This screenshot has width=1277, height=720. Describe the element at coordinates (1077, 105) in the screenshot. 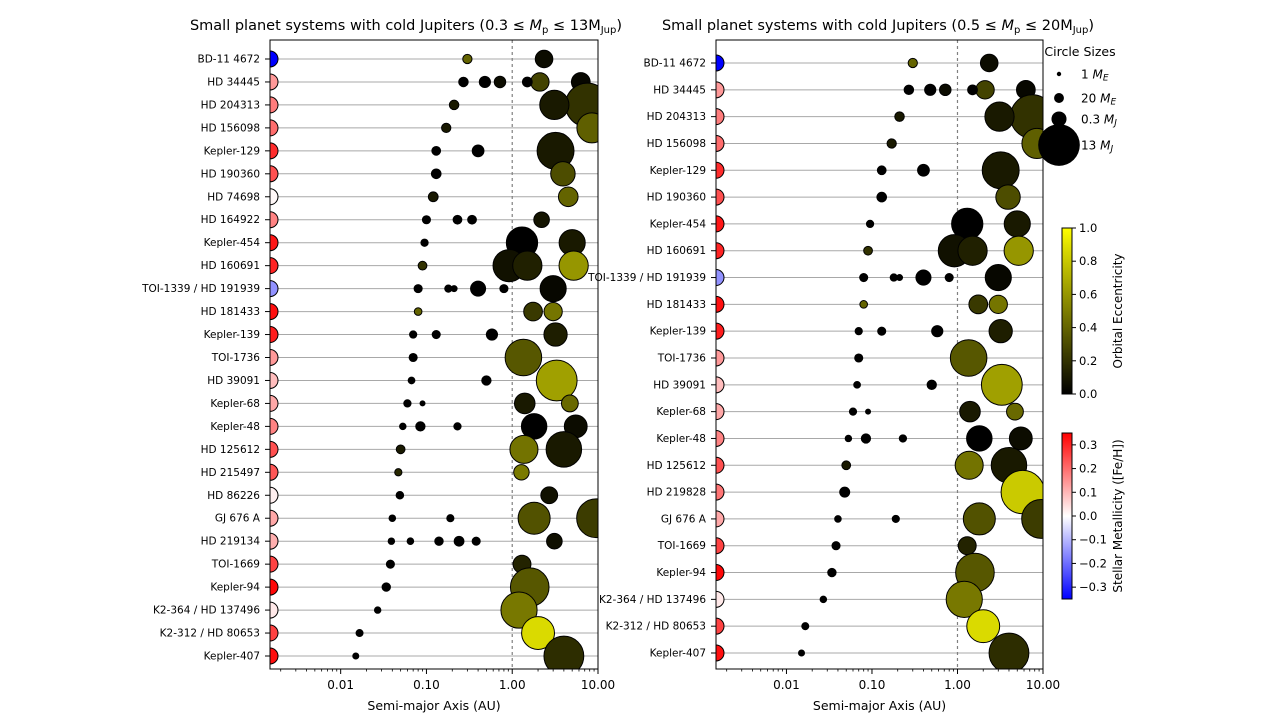

I see `size-legend: Circle Sizes 1 ME 20 ME 0.3 MJ 13 MJ` at that location.